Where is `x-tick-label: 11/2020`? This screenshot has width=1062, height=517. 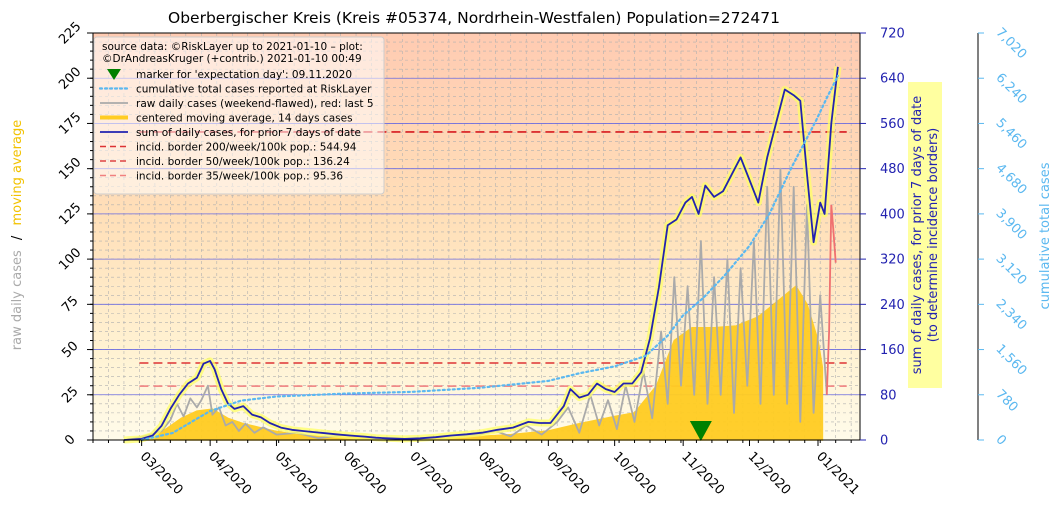
x-tick-label: 11/2020 is located at coordinates (702, 473).